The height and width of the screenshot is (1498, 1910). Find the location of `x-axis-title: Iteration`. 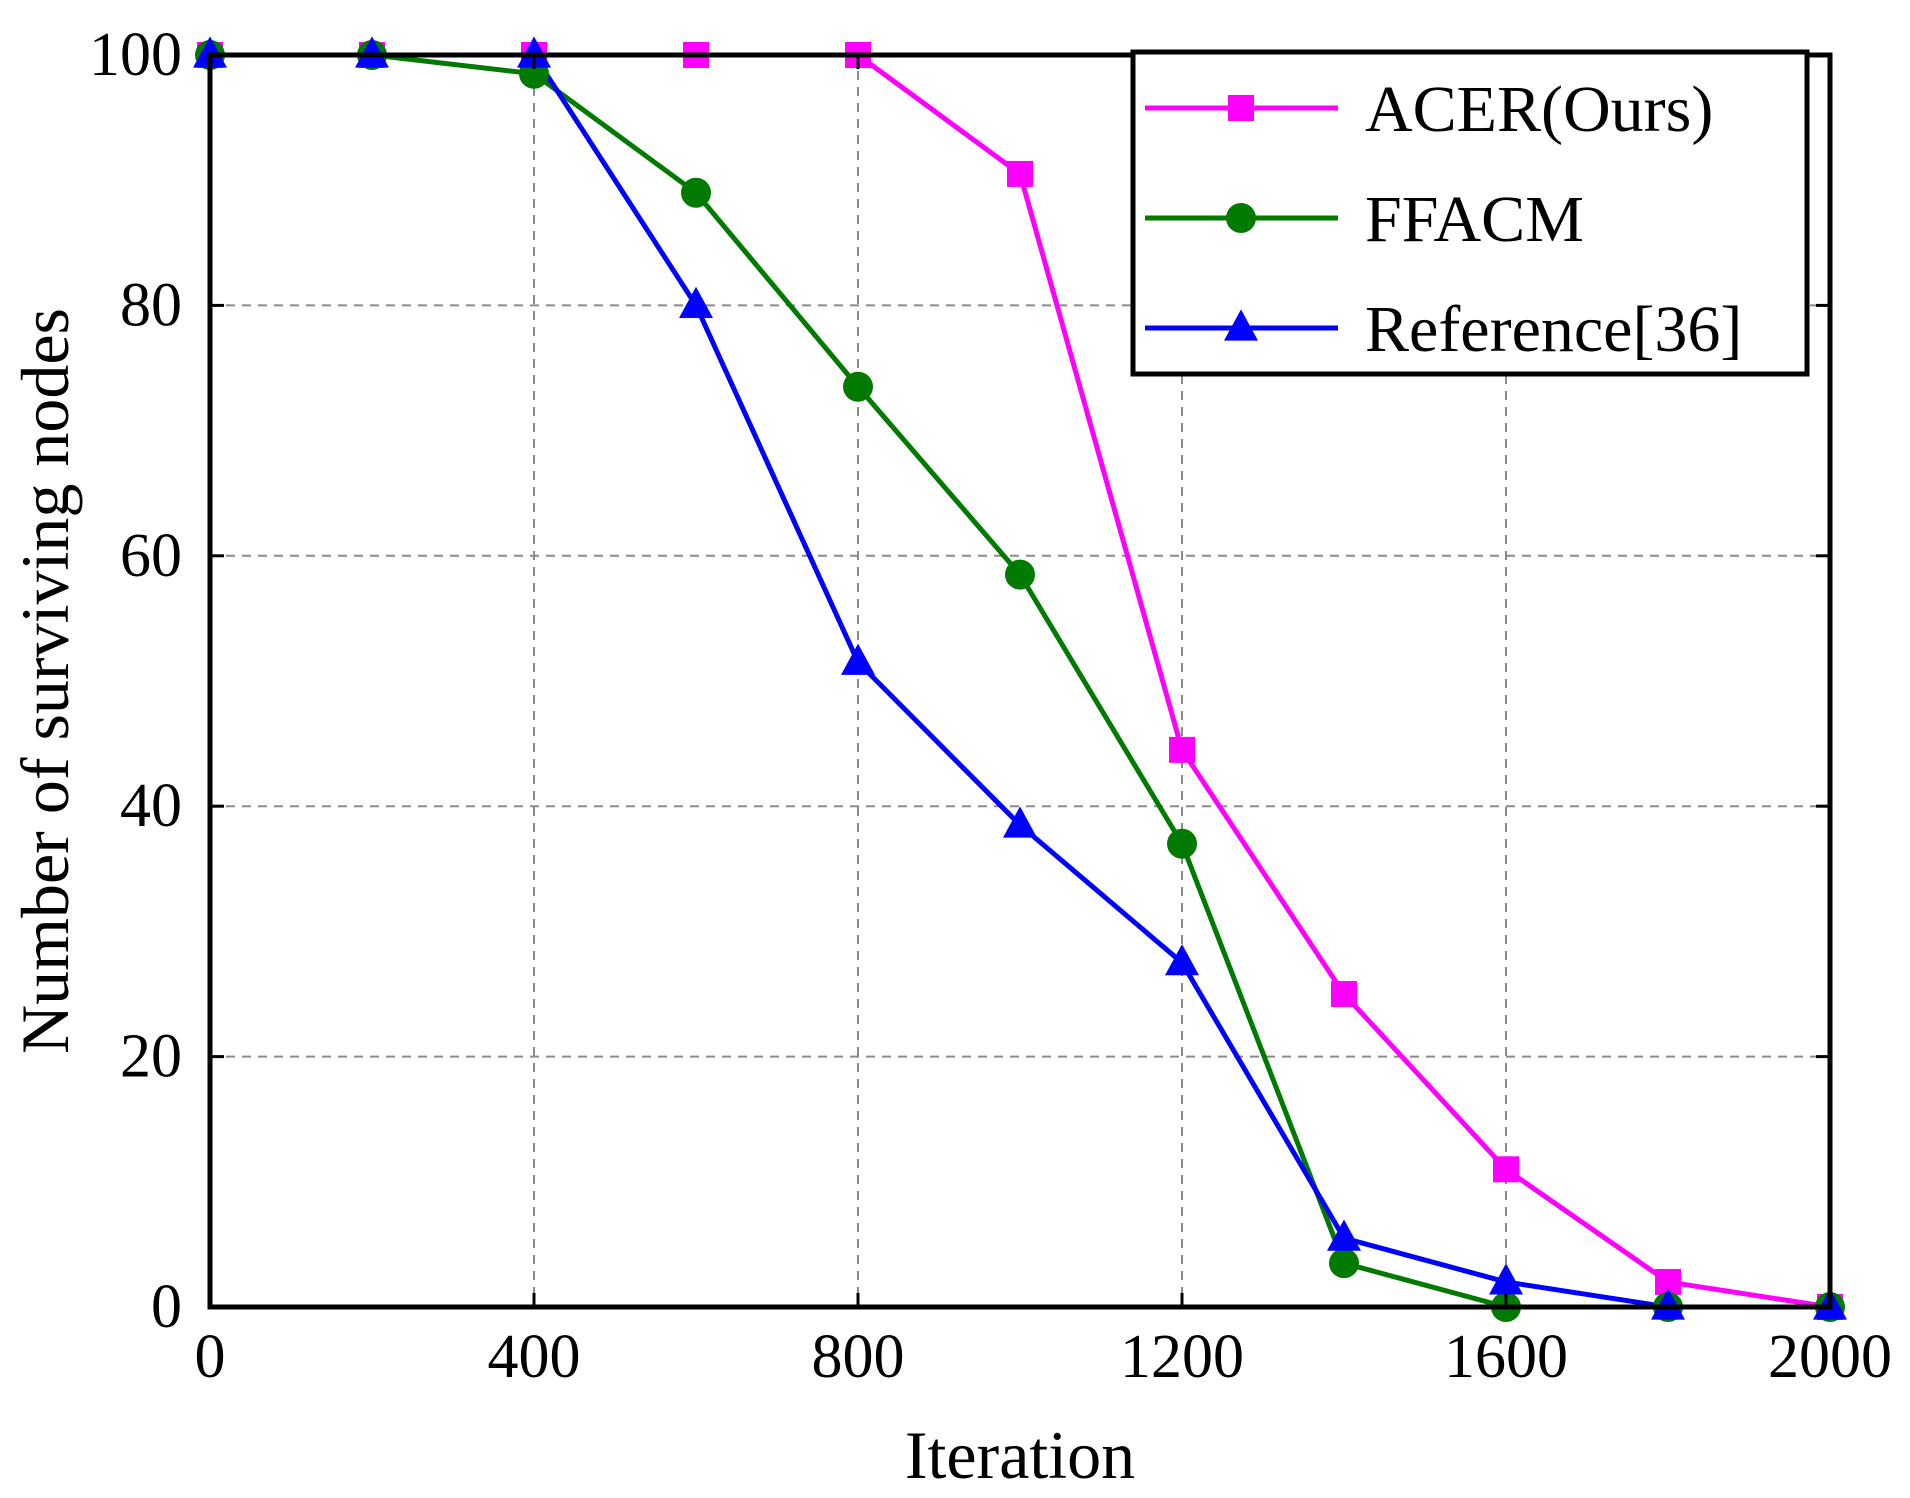

x-axis-title: Iteration is located at coordinates (1020, 1455).